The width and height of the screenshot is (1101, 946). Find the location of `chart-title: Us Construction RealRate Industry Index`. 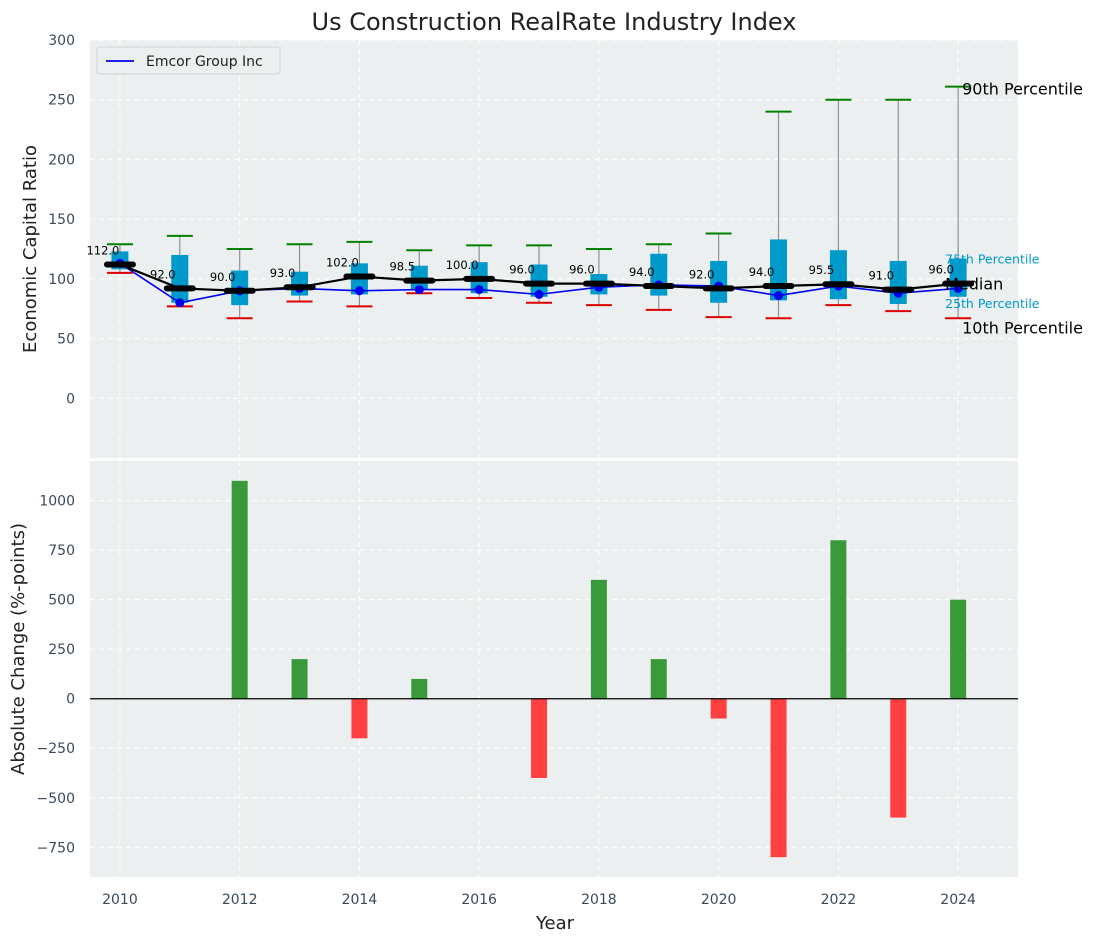

chart-title: Us Construction RealRate Industry Index is located at coordinates (554, 22).